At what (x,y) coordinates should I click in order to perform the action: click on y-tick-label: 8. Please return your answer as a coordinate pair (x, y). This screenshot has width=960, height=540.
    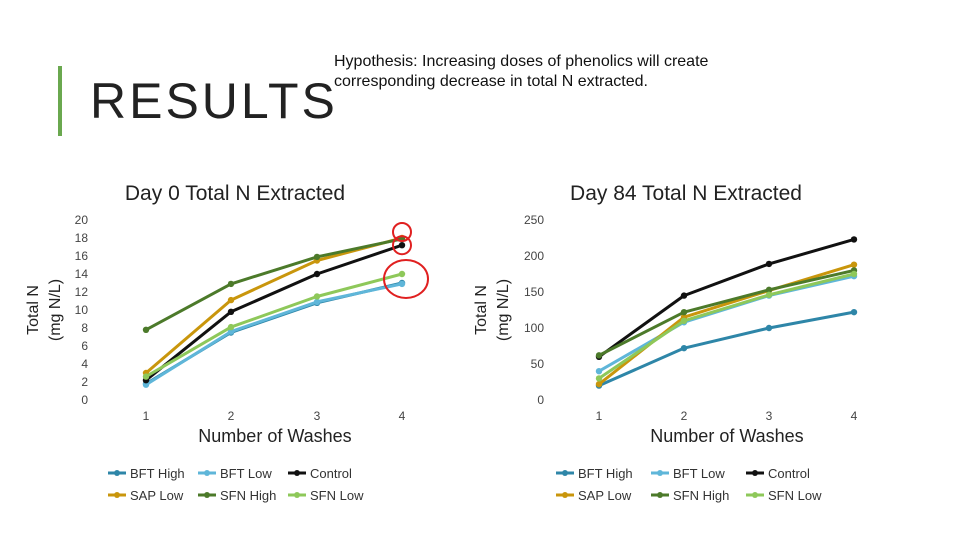
    Looking at the image, I should click on (84, 328).